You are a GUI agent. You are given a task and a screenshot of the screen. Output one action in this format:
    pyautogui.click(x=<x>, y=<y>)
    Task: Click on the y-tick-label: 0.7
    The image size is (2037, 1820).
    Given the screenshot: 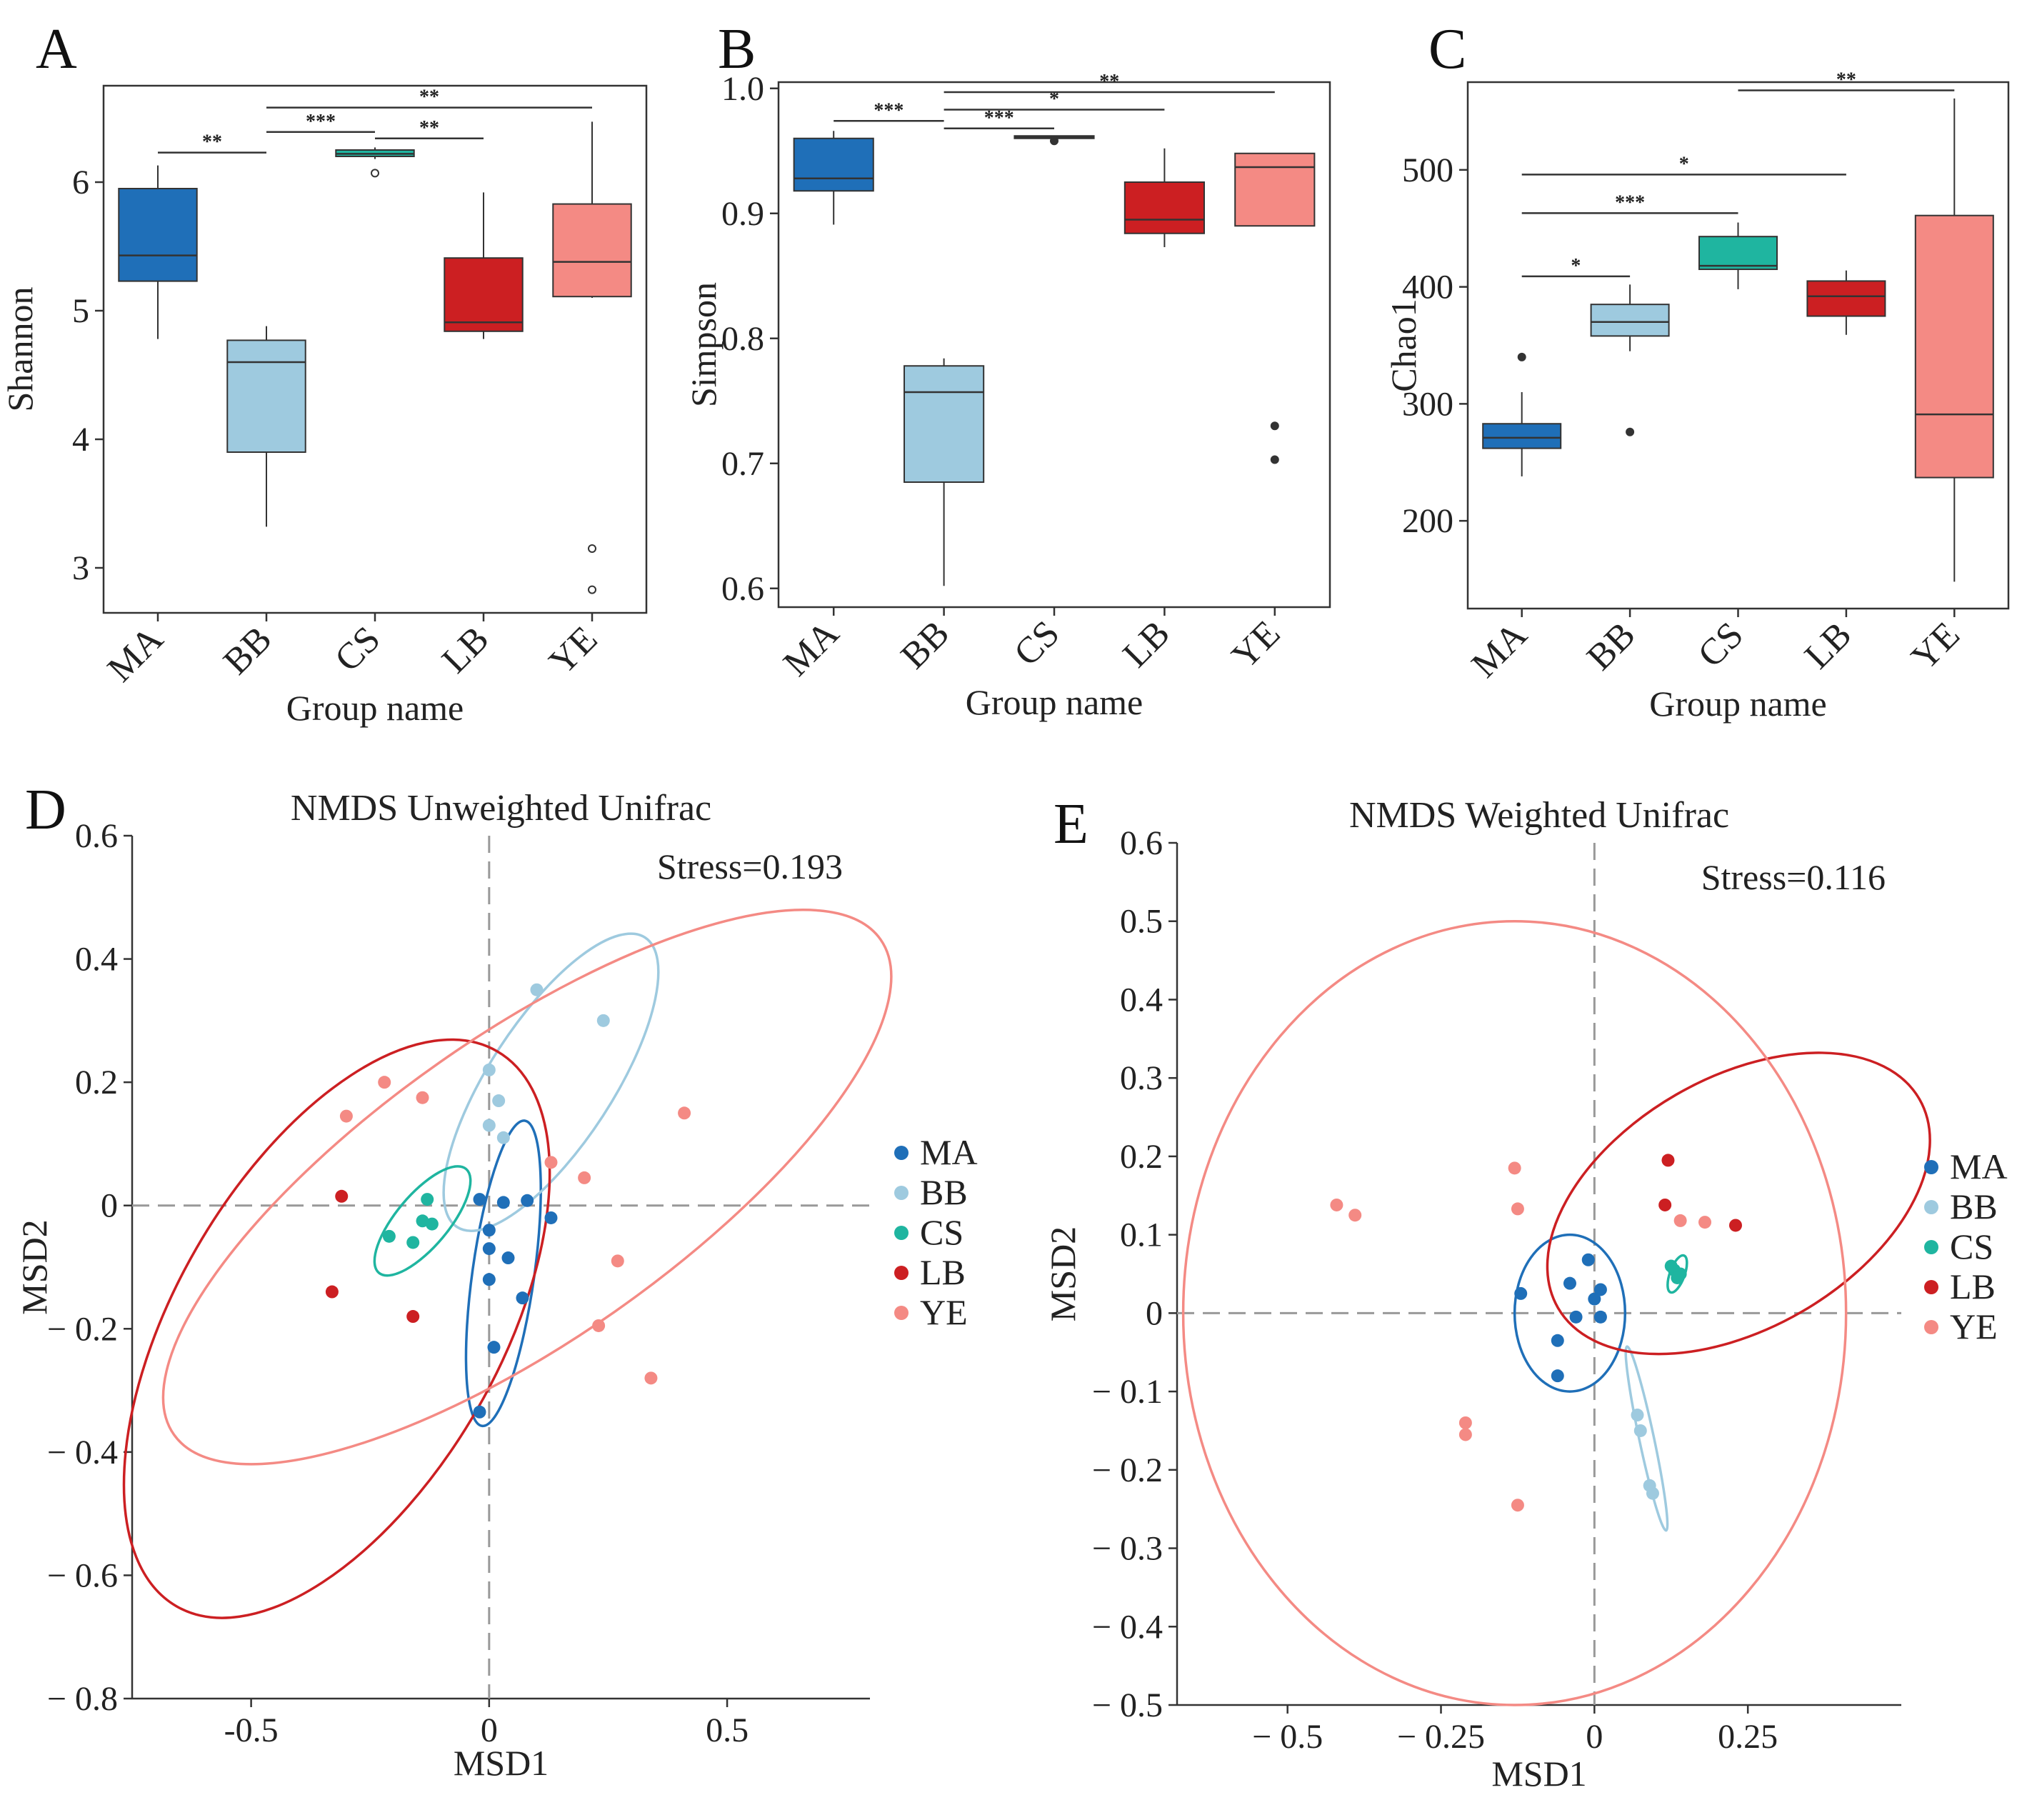 What is the action you would take?
    pyautogui.click(x=742, y=464)
    